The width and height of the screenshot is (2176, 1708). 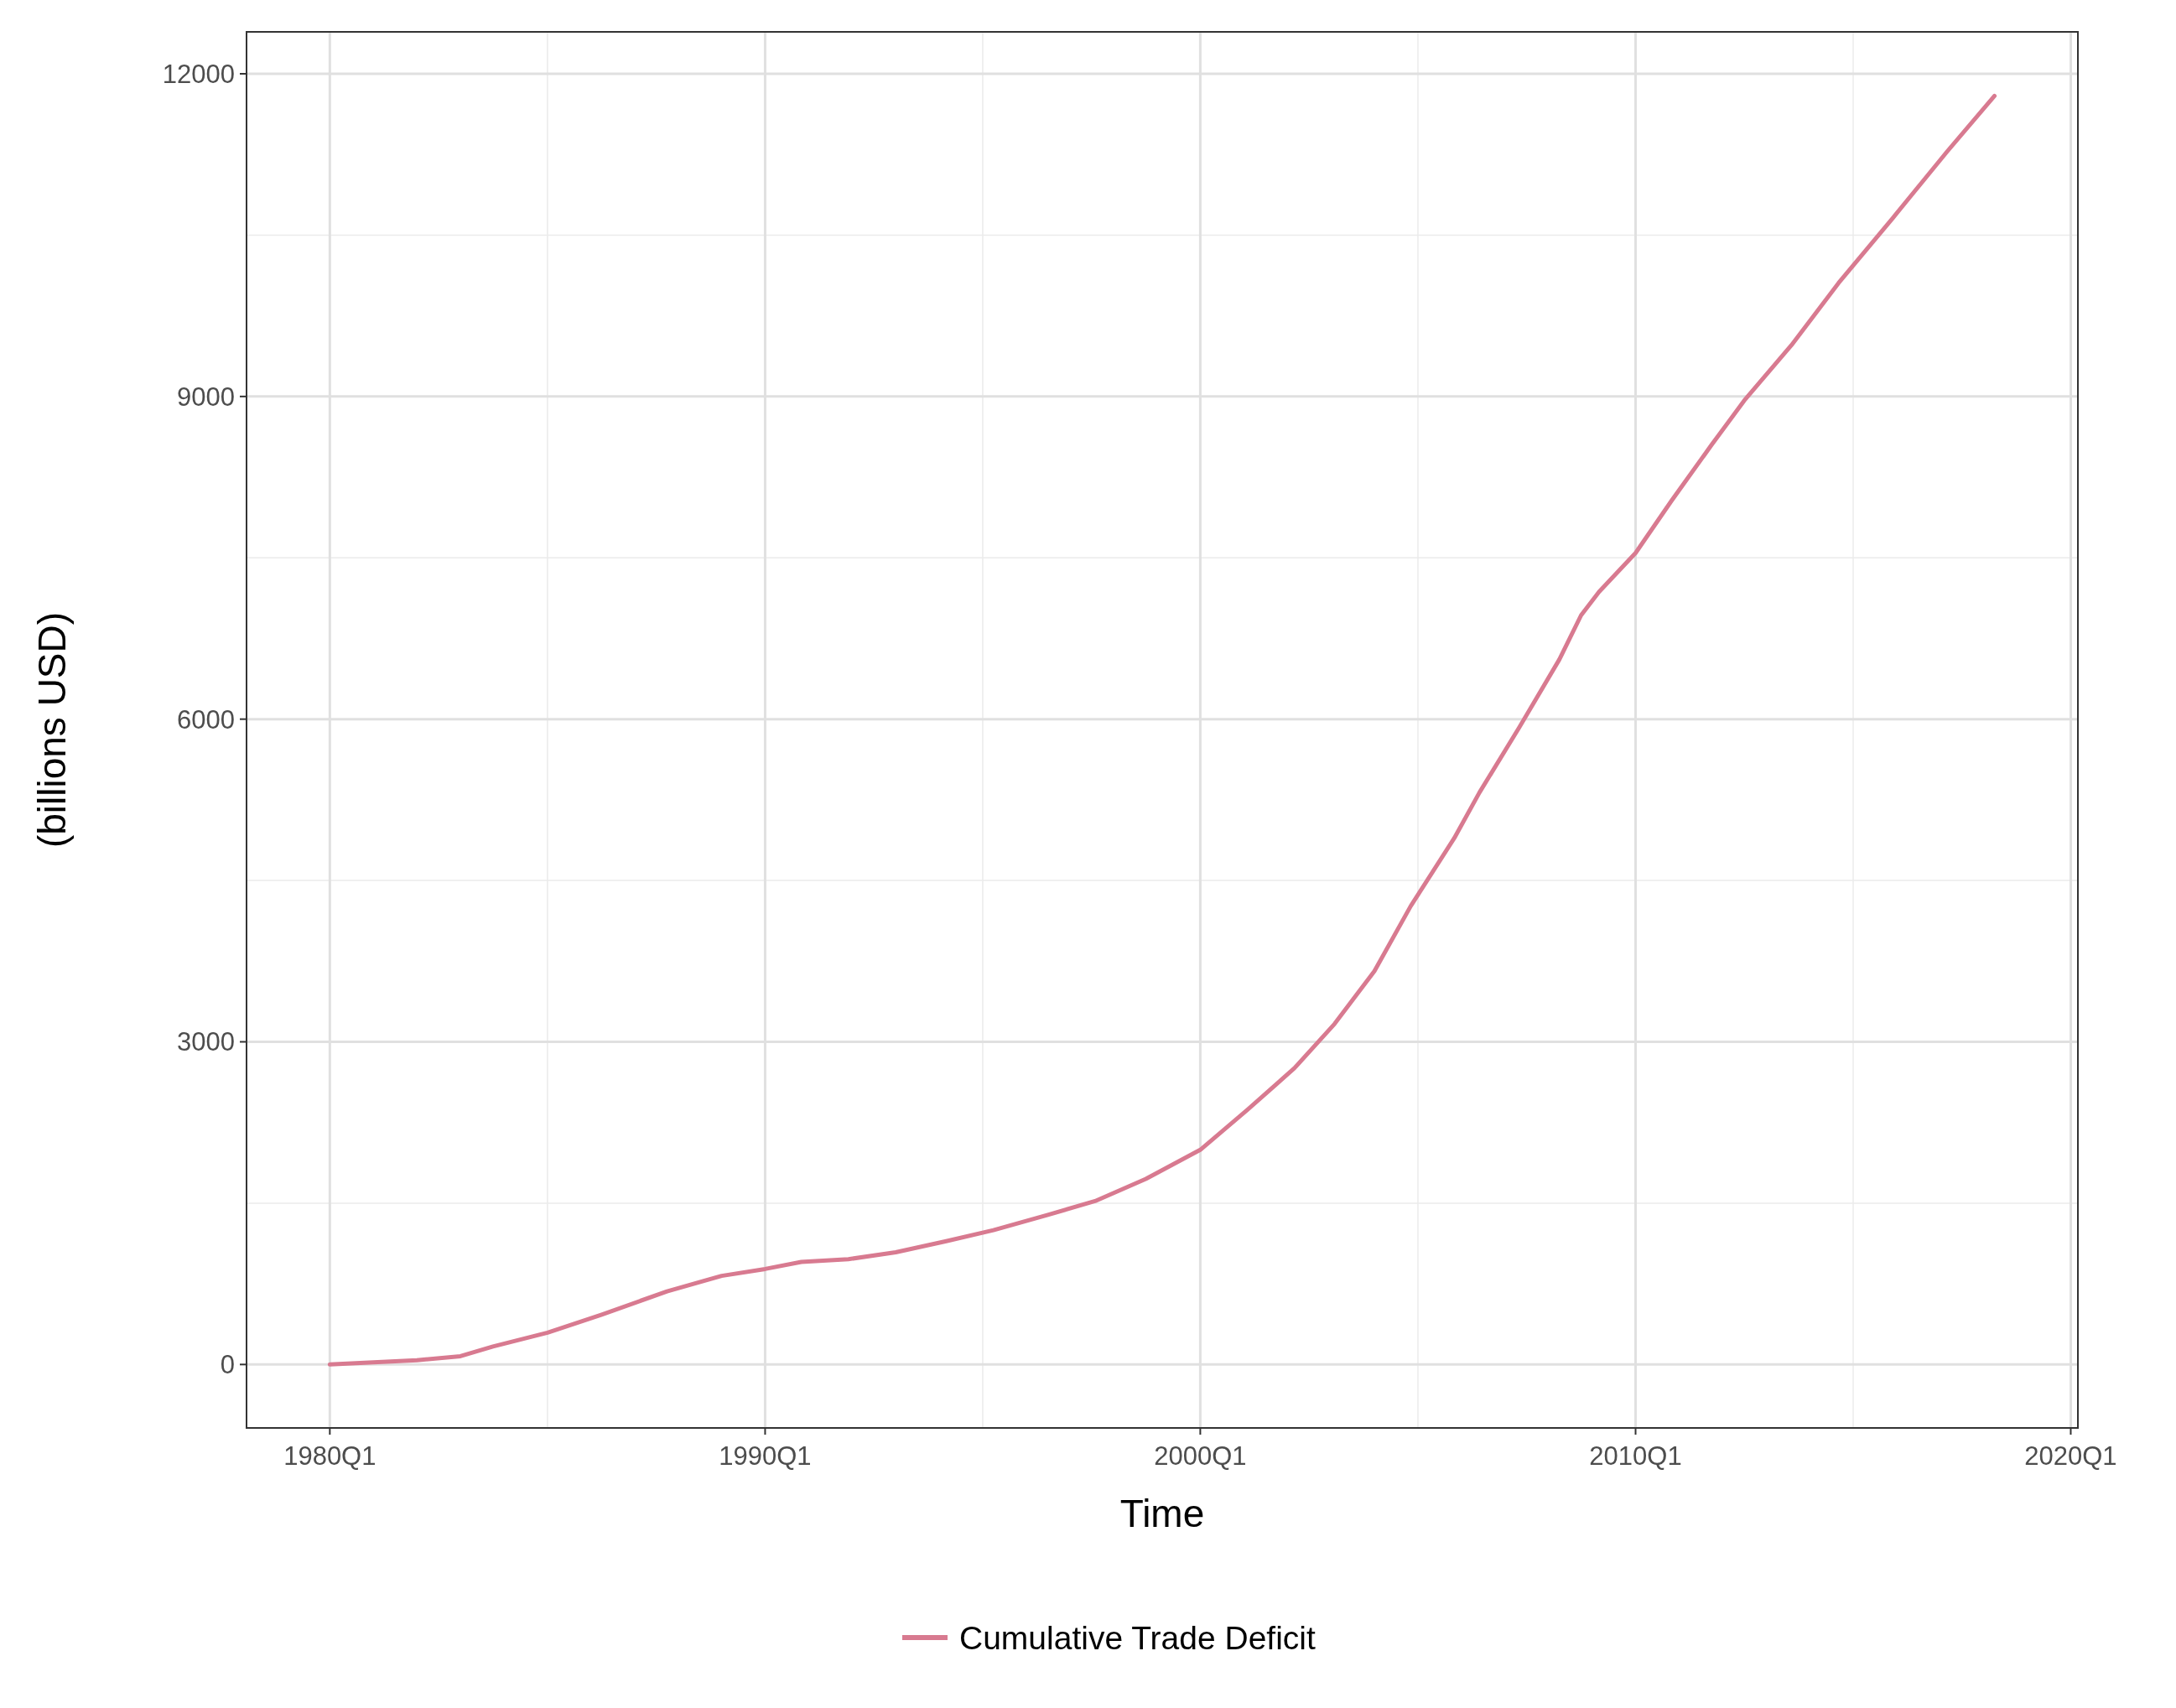 What do you see at coordinates (1162, 1514) in the screenshot?
I see `x-axis-title: Time` at bounding box center [1162, 1514].